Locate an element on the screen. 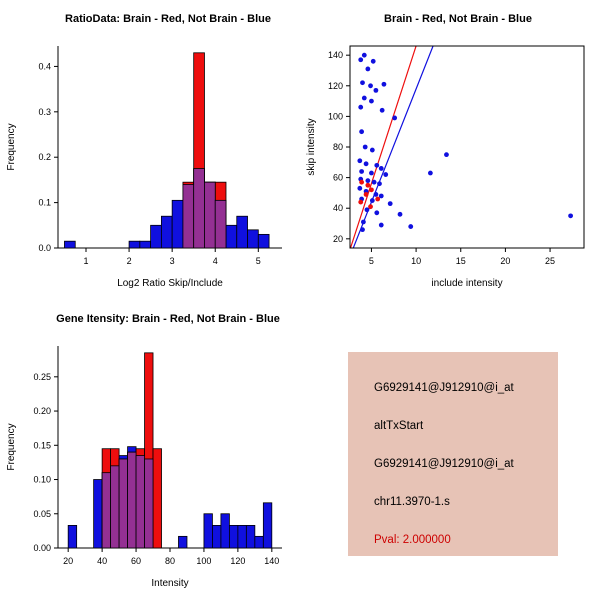 This screenshot has height=600, width=600. svg-text: skip intensity is located at coordinates (311, 146).